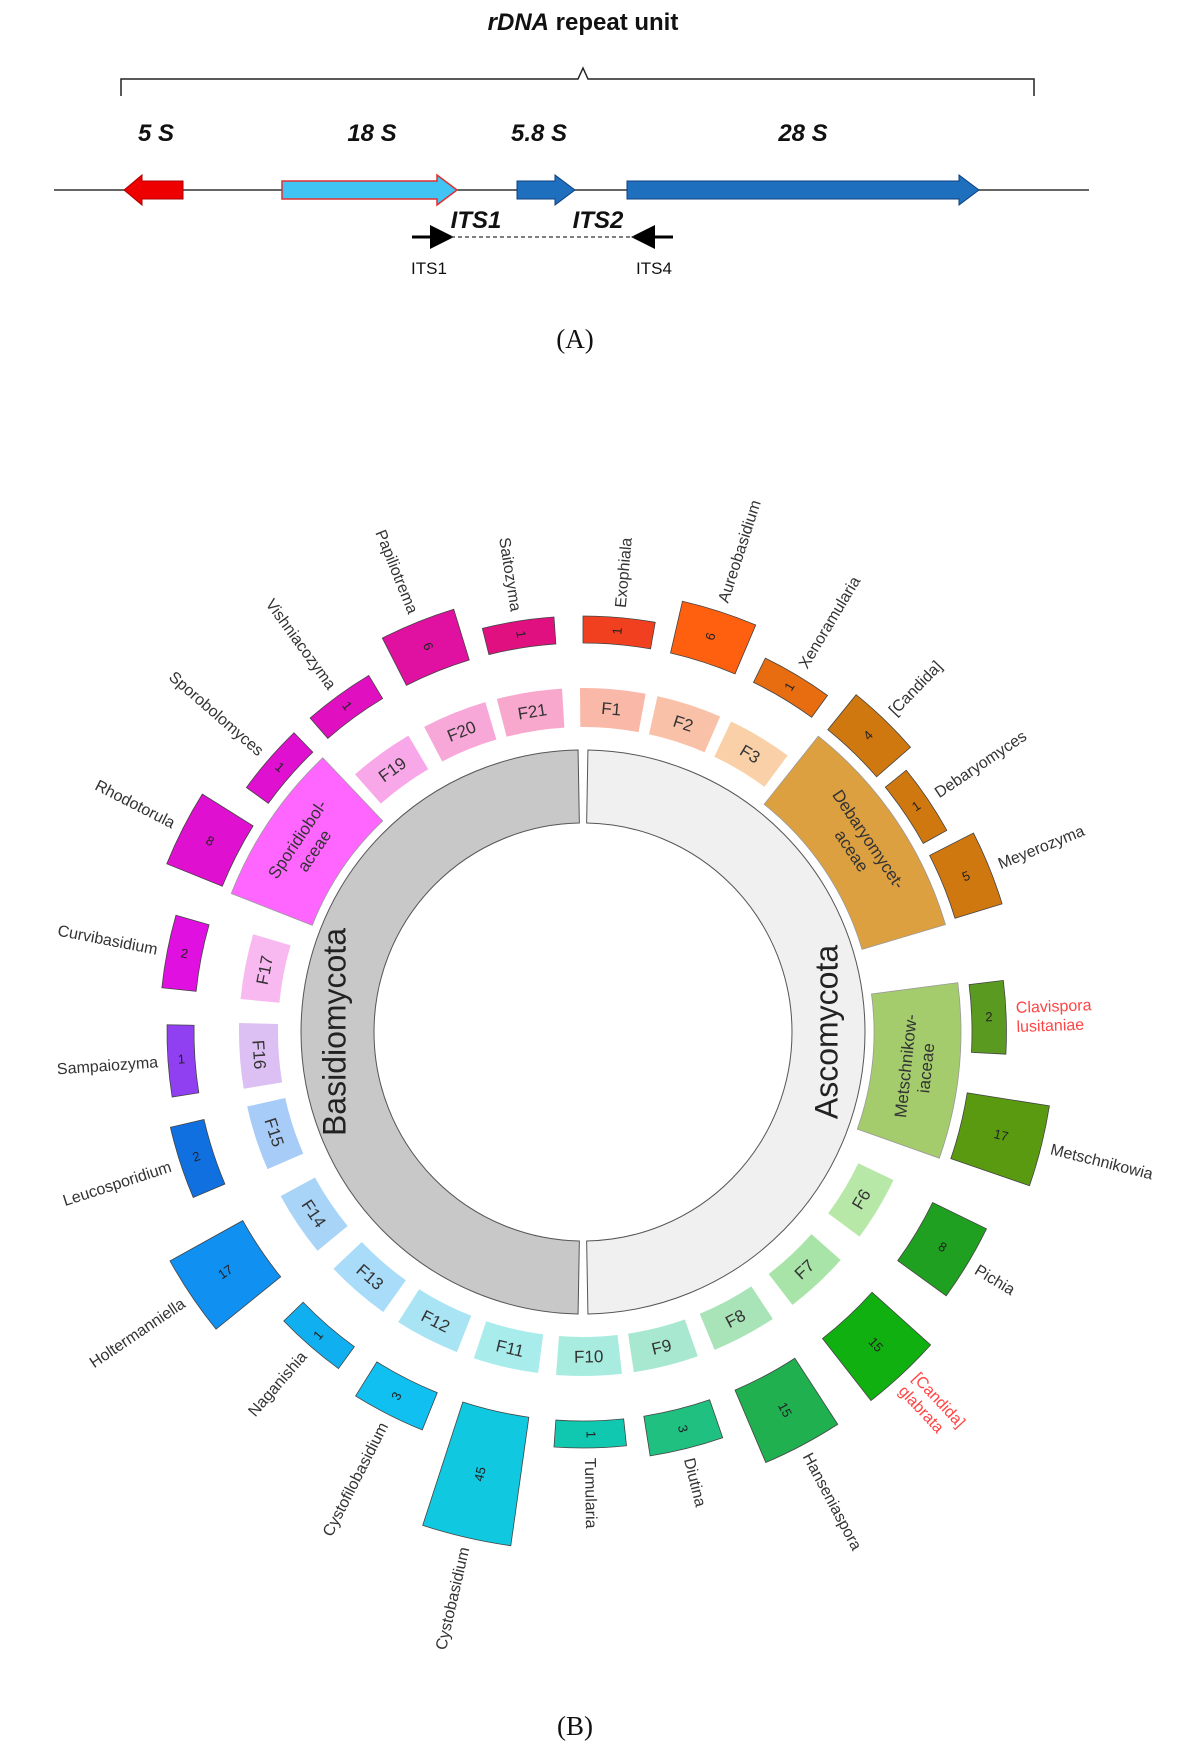 This screenshot has height=1763, width=1179. What do you see at coordinates (617, 22) in the screenshot?
I see `title-rest: repeat unit` at bounding box center [617, 22].